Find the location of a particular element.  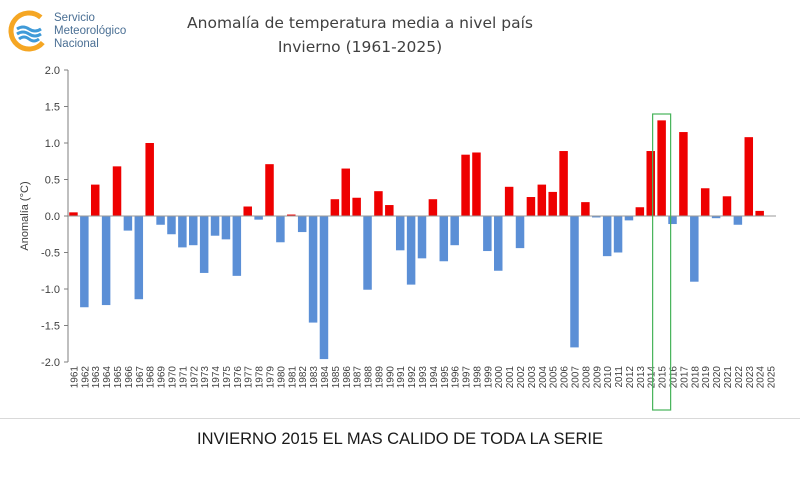

bar-1994 is located at coordinates (433, 207).